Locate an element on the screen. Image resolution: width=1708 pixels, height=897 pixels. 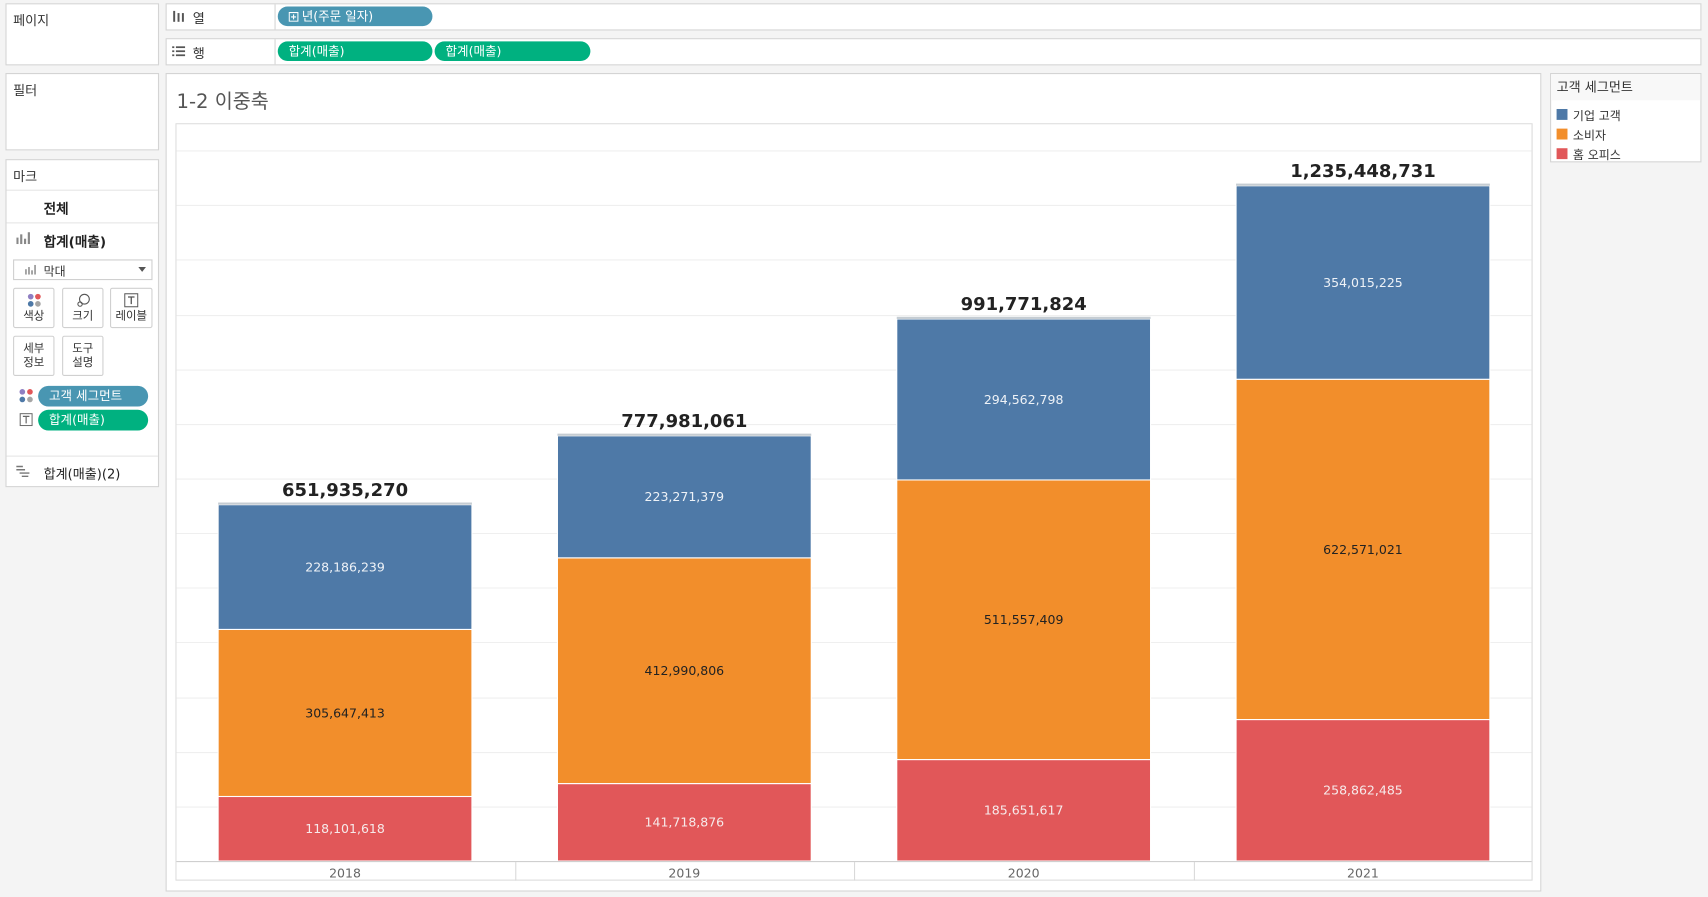
tooltip-button-label: 도구 설명 is located at coordinates (83, 356).